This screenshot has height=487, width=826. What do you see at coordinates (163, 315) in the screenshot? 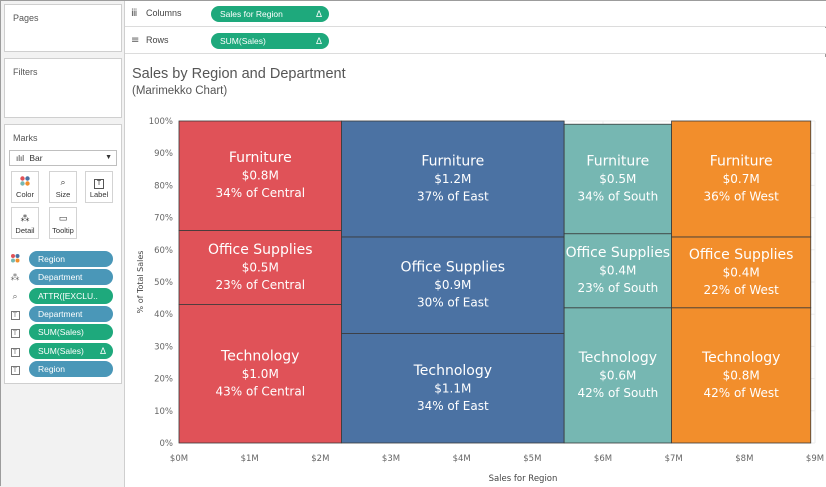
I see `y-tick-label: 40%` at bounding box center [163, 315].